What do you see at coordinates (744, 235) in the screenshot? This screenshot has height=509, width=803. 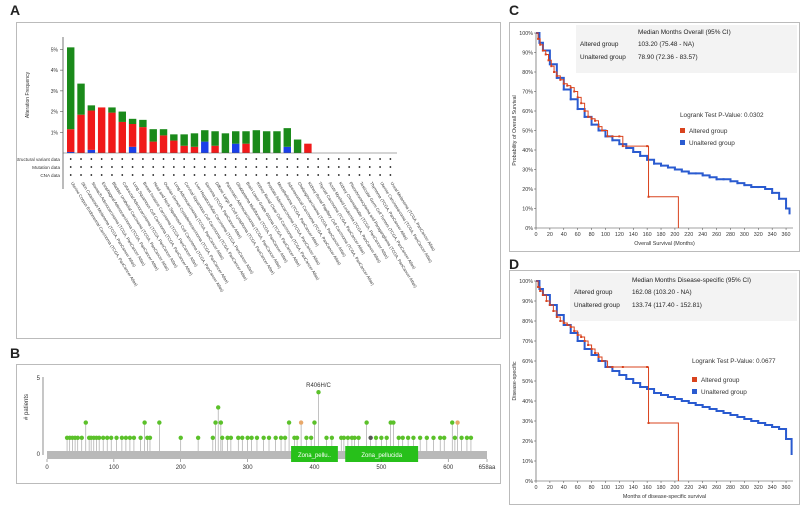 I see `x-tick-label: 300` at bounding box center [744, 235].